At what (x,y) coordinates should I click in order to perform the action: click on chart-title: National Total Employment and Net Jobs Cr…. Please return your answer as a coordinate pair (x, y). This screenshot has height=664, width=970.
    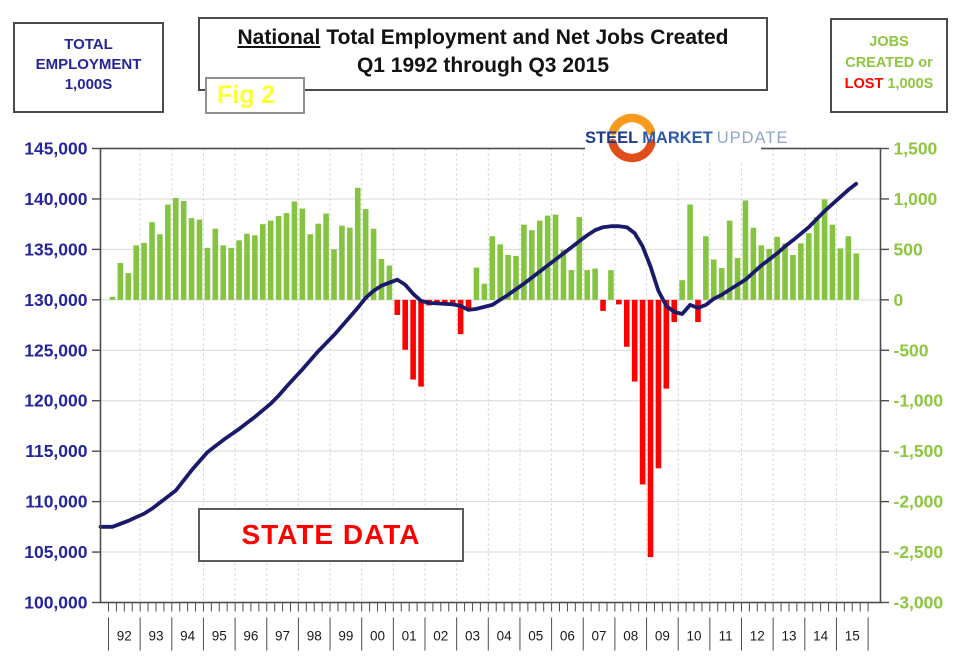
    Looking at the image, I should click on (483, 38).